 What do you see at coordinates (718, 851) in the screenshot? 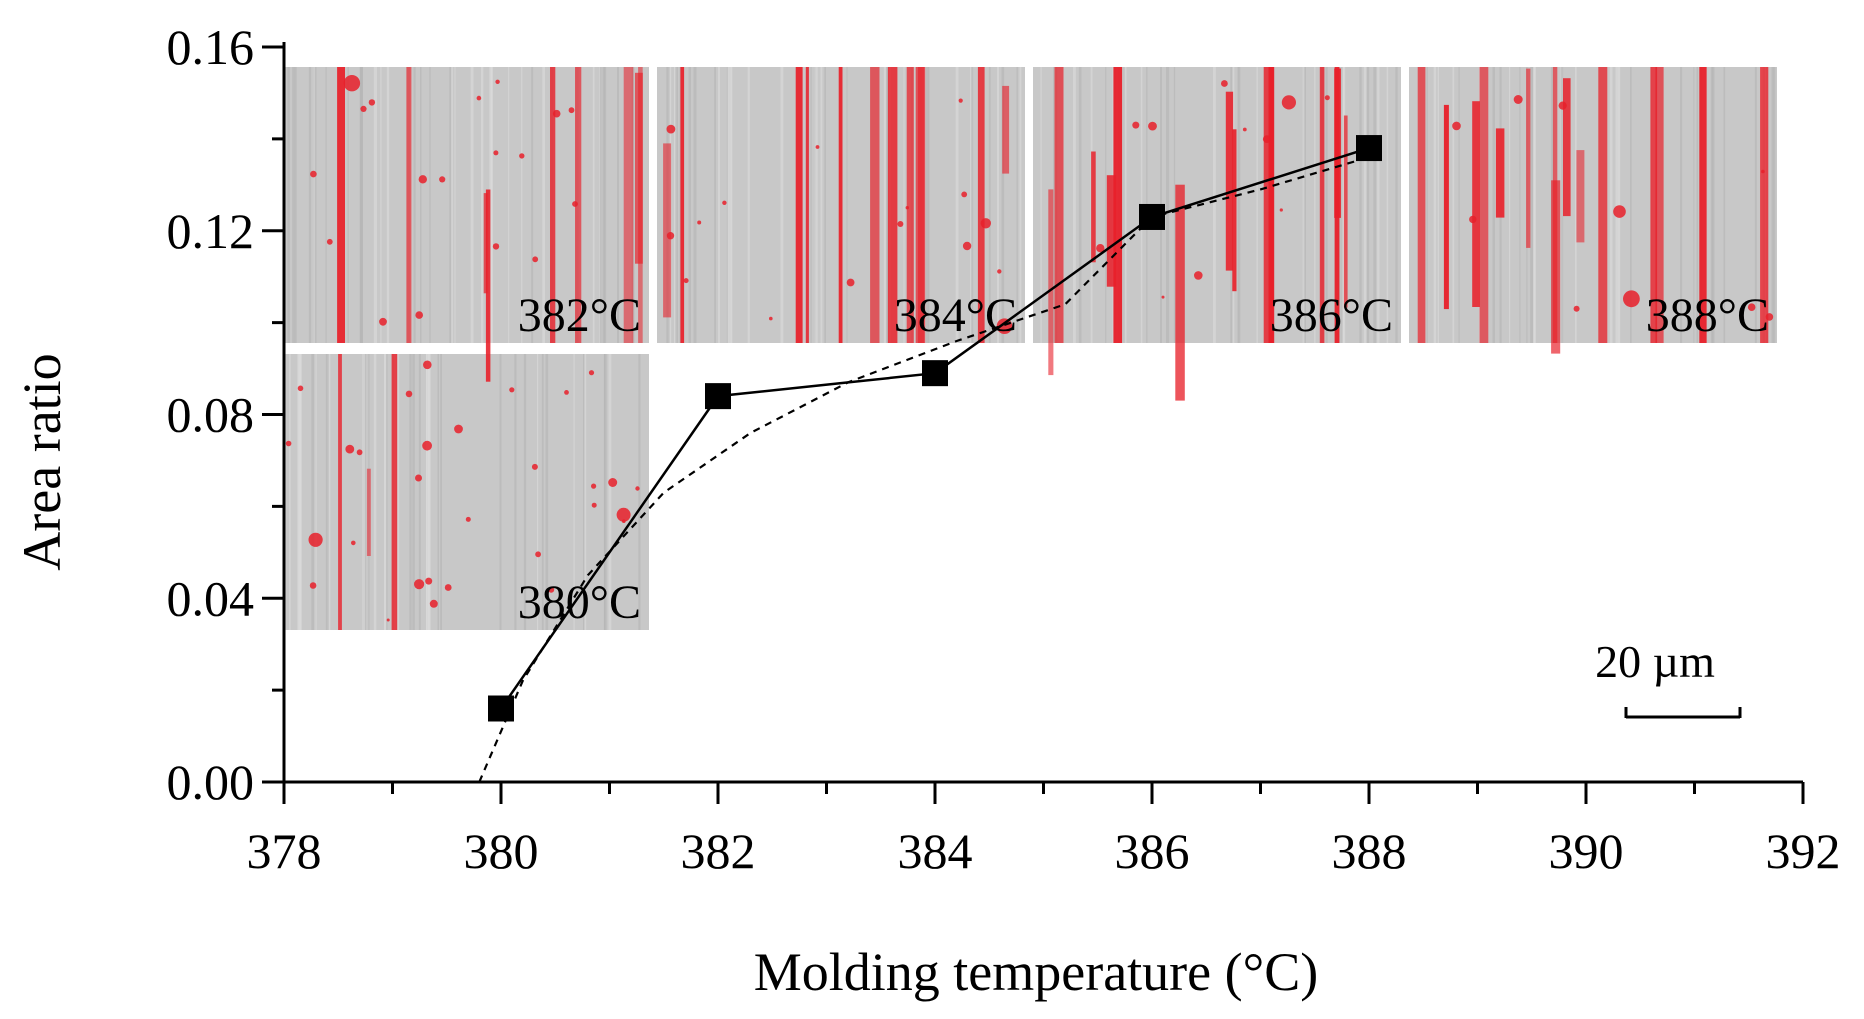
I see `x-tick-label: 382` at bounding box center [718, 851].